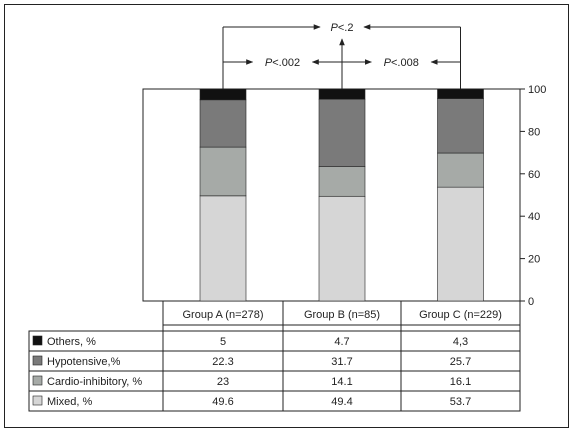 Image resolution: width=575 pixels, height=434 pixels. Describe the element at coordinates (460, 362) in the screenshot. I see `data-label-r2-c3: 25.7` at that location.